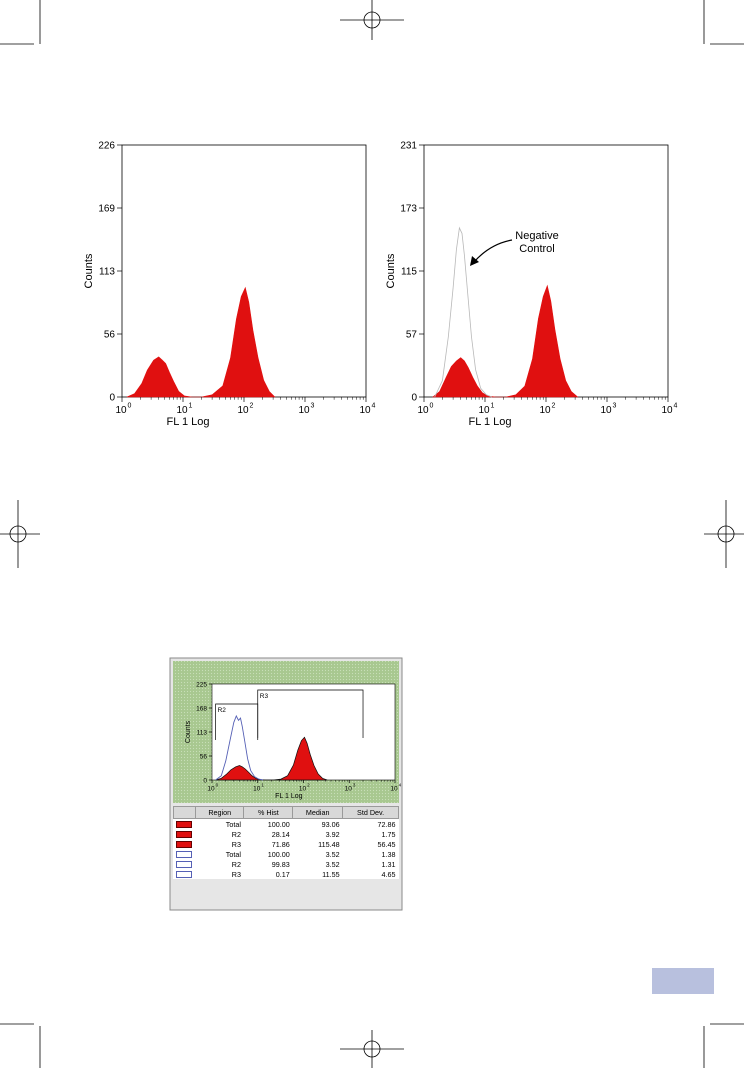 Image resolution: width=744 pixels, height=1068 pixels. Describe the element at coordinates (412, 335) in the screenshot. I see `y-tick-label: 57` at that location.